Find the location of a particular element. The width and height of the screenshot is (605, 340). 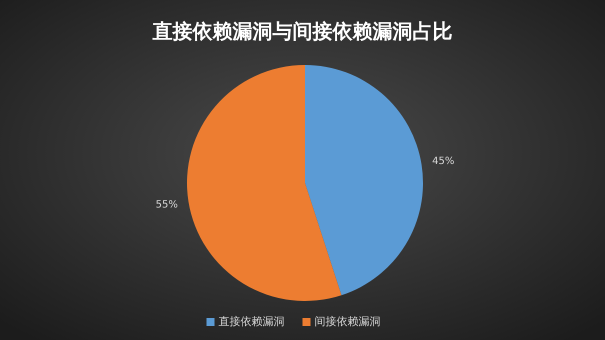

legend-label: 间接依赖漏洞 is located at coordinates (347, 321).